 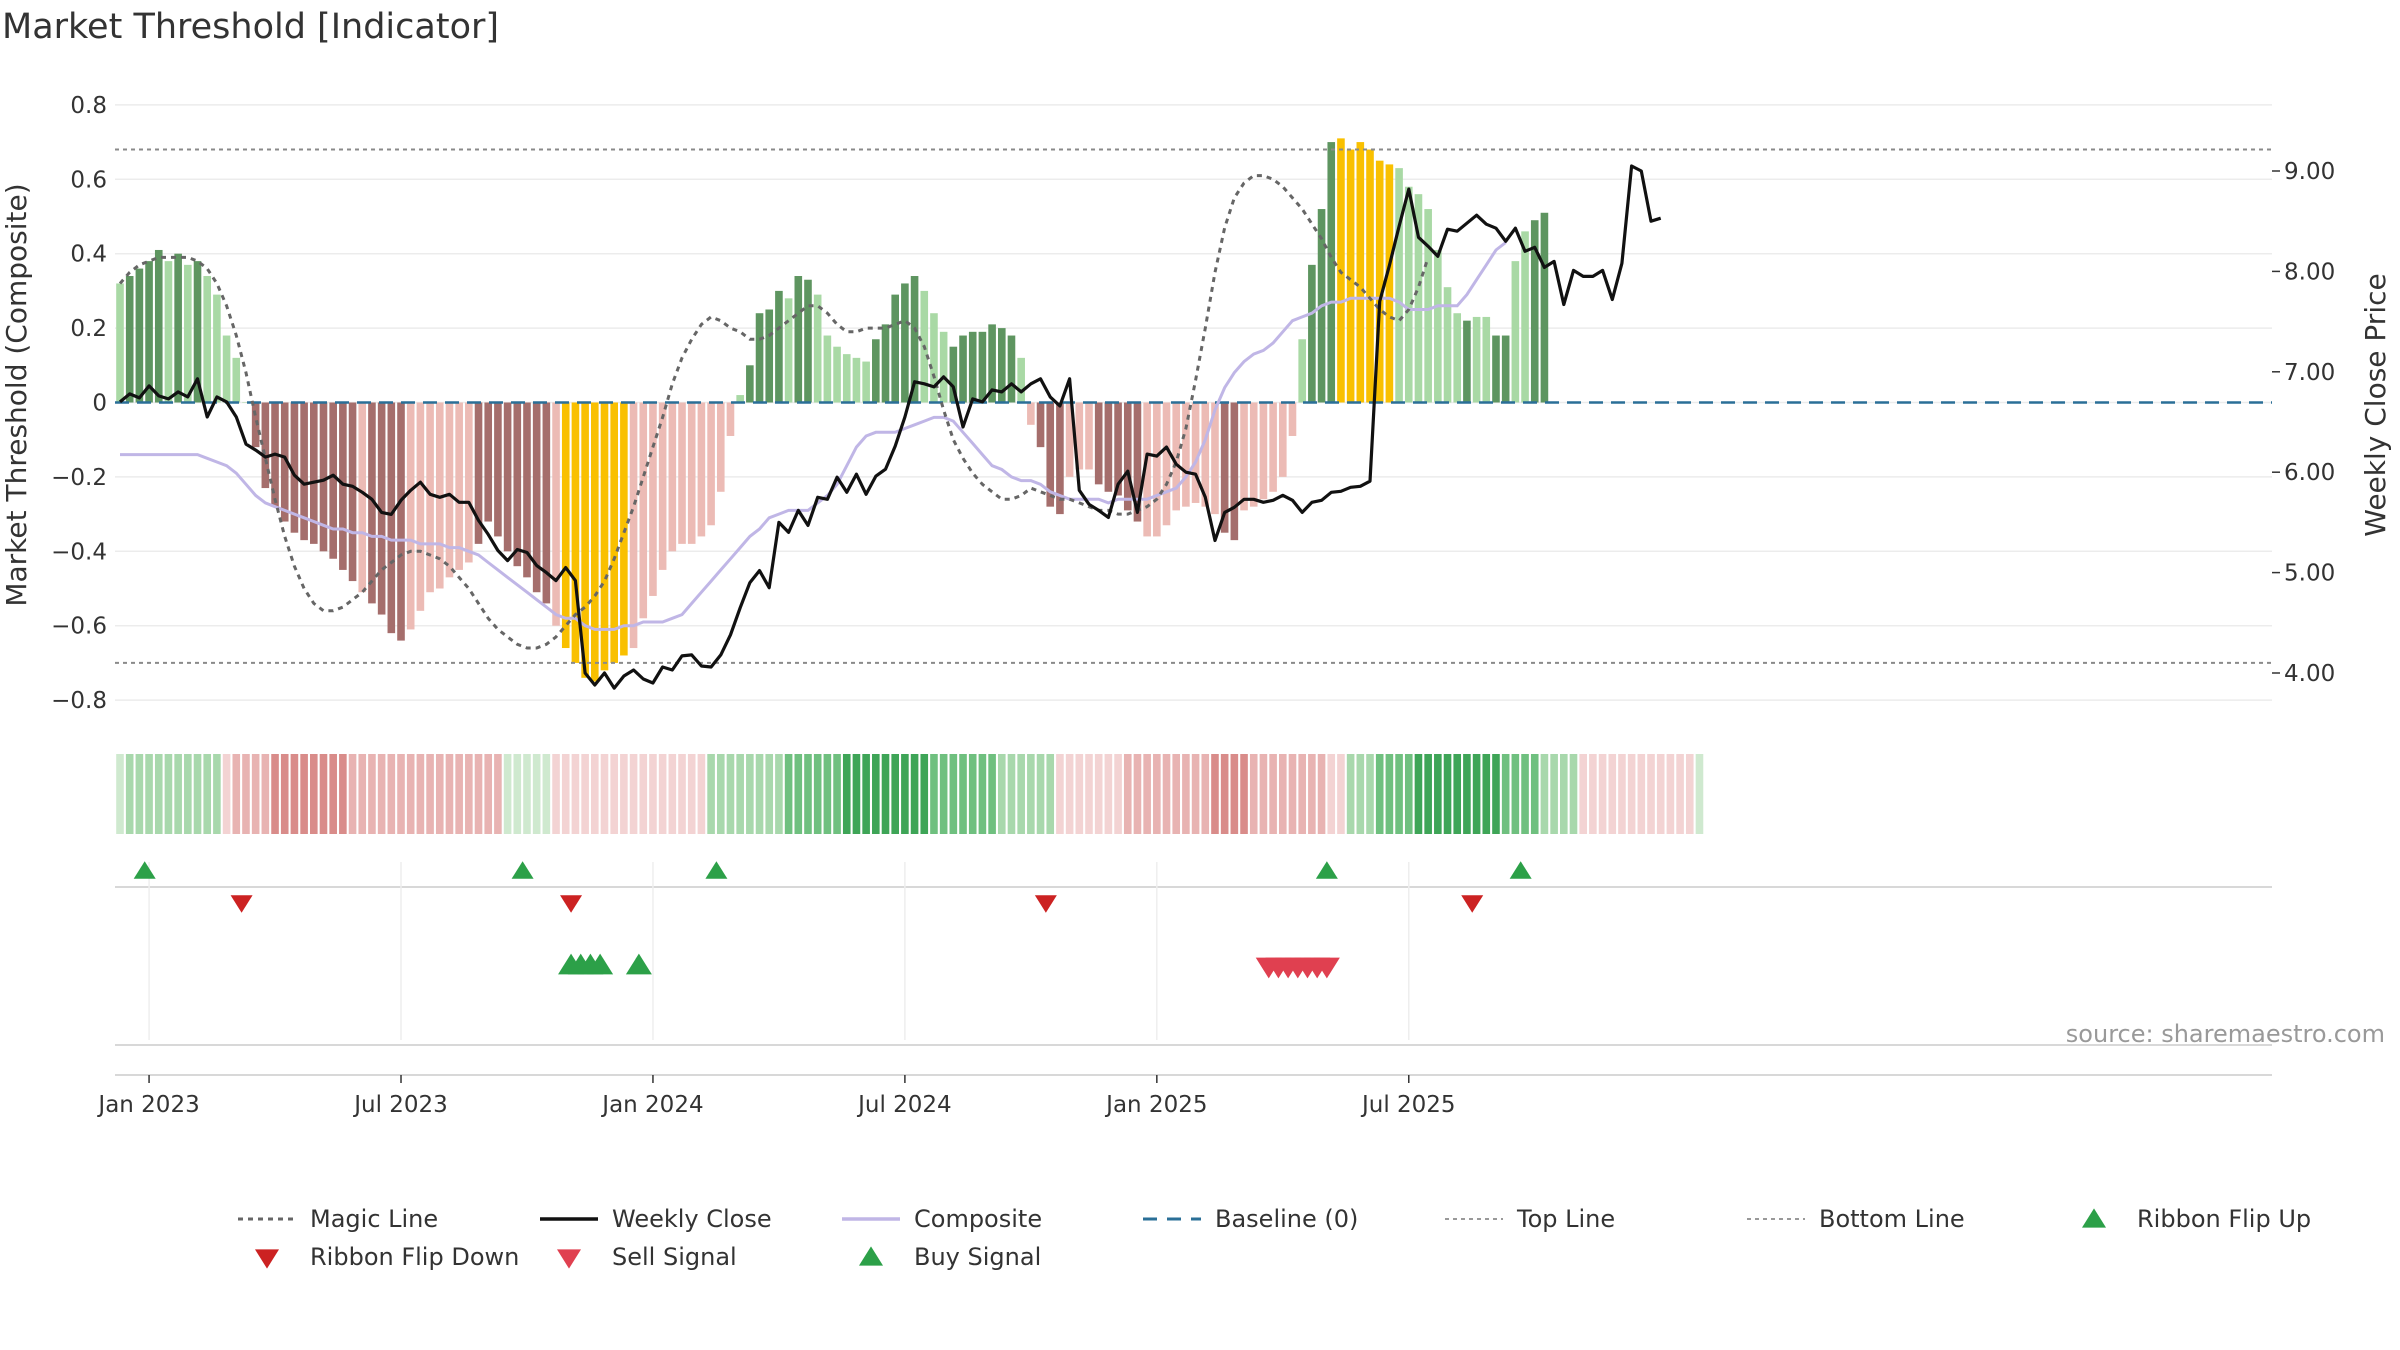 What do you see at coordinates (1472, 904) in the screenshot?
I see `ribbon-flip-down-marker` at bounding box center [1472, 904].